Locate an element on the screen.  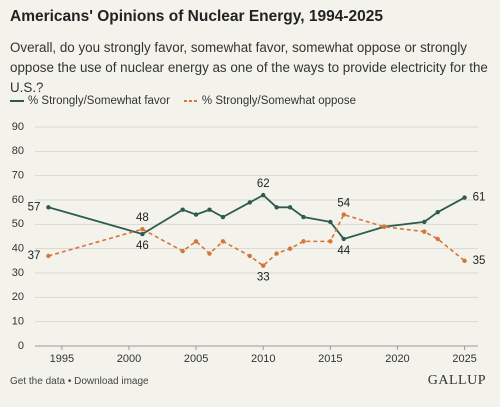
y-tick-label: 20 is located at coordinates (18, 297).